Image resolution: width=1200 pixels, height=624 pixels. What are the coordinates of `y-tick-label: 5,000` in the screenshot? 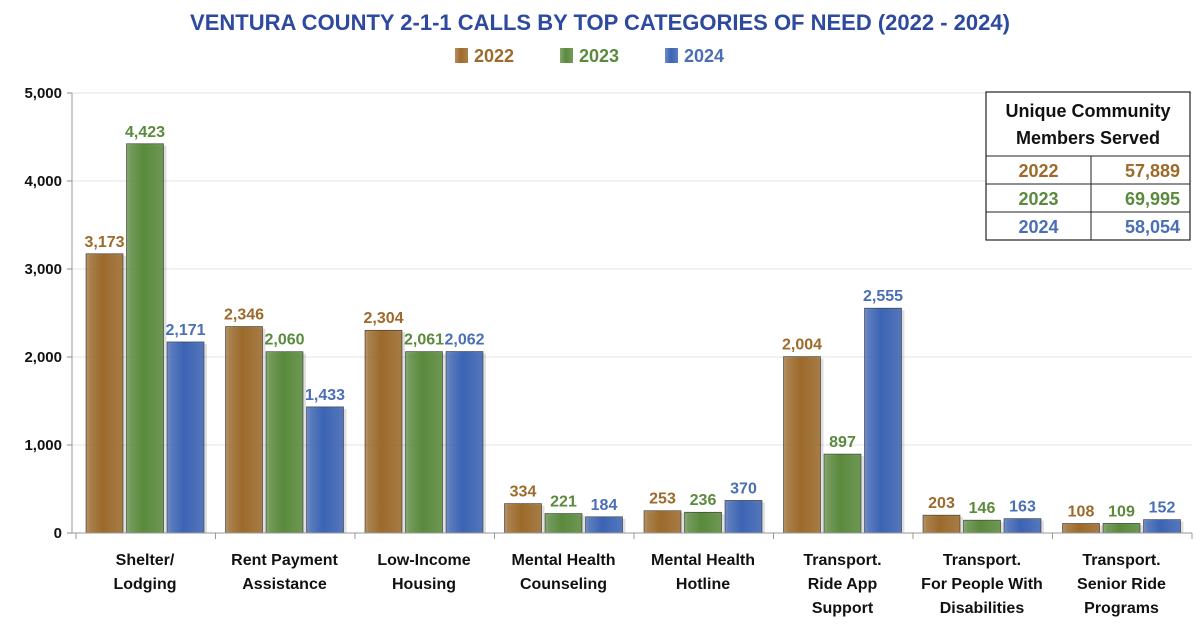 It's located at (43, 93).